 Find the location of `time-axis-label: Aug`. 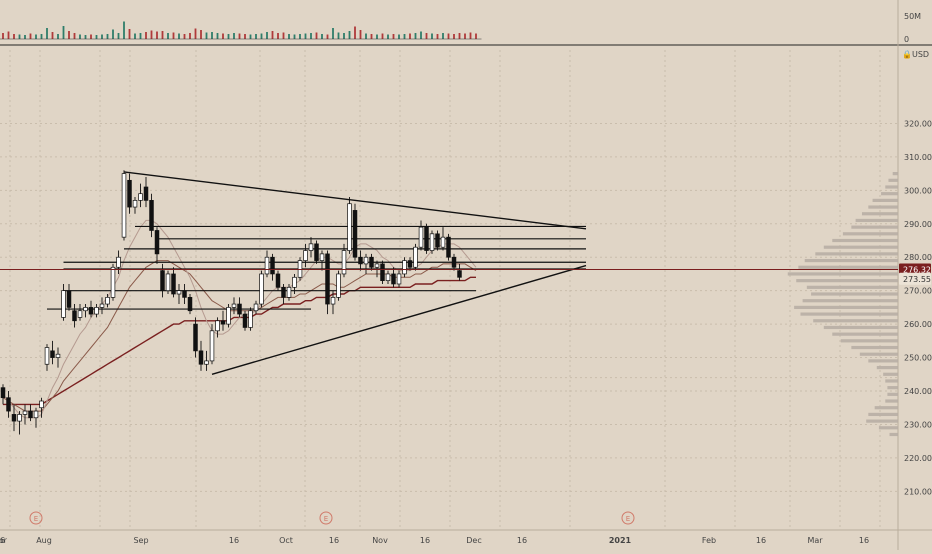

time-axis-label: Aug is located at coordinates (44, 540).